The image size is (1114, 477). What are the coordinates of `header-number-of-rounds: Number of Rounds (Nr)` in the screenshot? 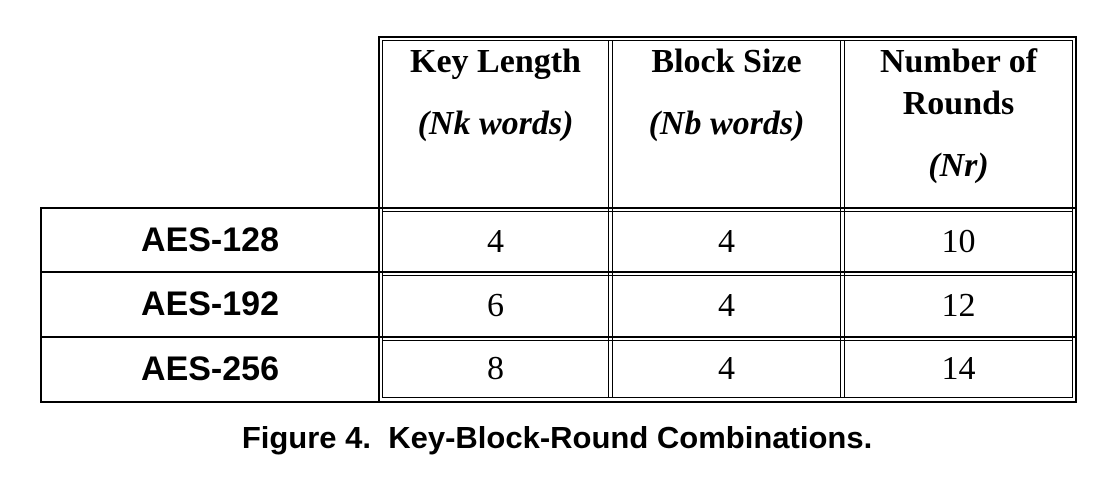 It's located at (958, 124).